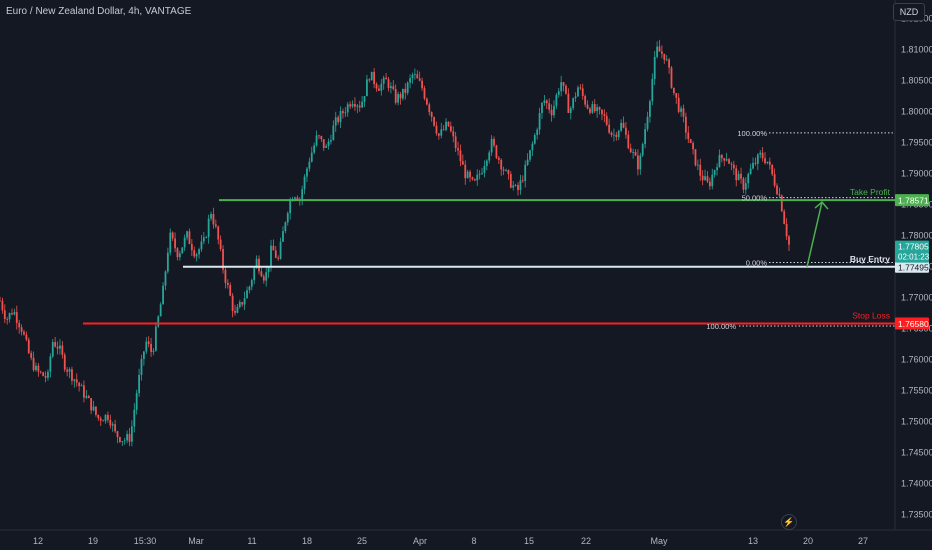 The image size is (932, 550). I want to click on y-tick-label: 1.73500, so click(916, 515).